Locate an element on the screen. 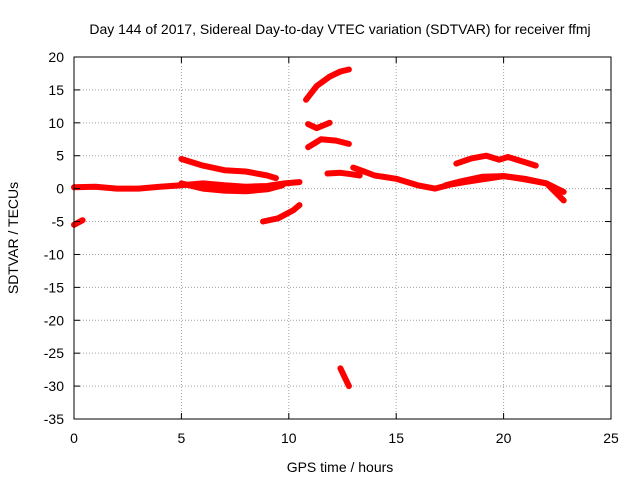 The height and width of the screenshot is (480, 640). x-tick-label: 0 is located at coordinates (74, 438).